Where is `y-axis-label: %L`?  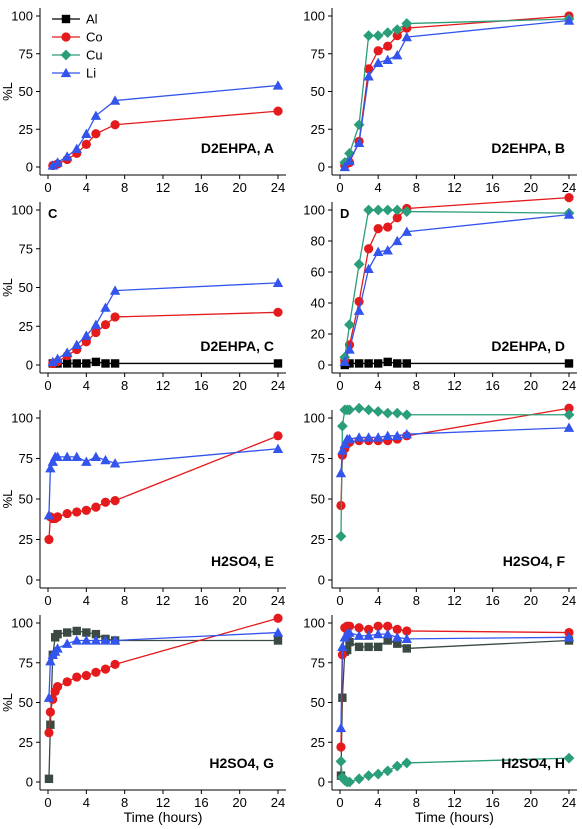 y-axis-label: %L is located at coordinates (7, 91).